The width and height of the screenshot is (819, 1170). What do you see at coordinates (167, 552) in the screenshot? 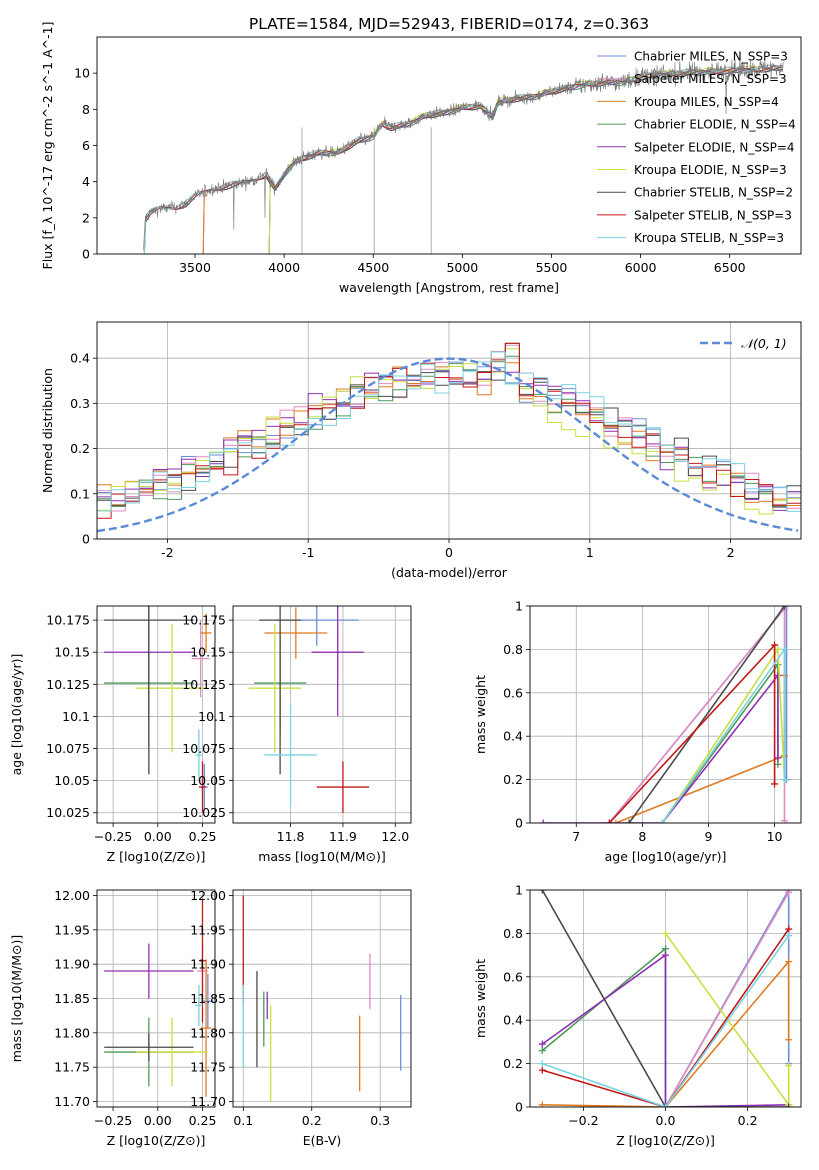
I see `tick-label-x: -2` at bounding box center [167, 552].